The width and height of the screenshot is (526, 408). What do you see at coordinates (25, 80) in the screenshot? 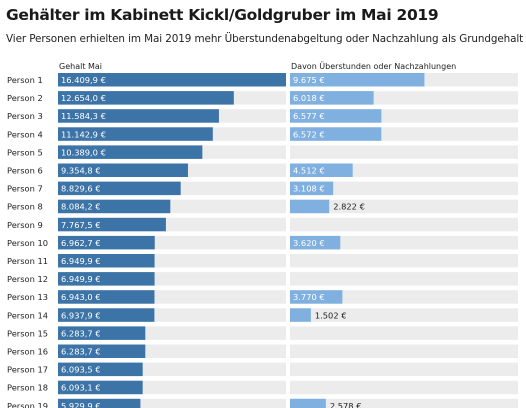
I see `category-label: Person 1` at bounding box center [25, 80].